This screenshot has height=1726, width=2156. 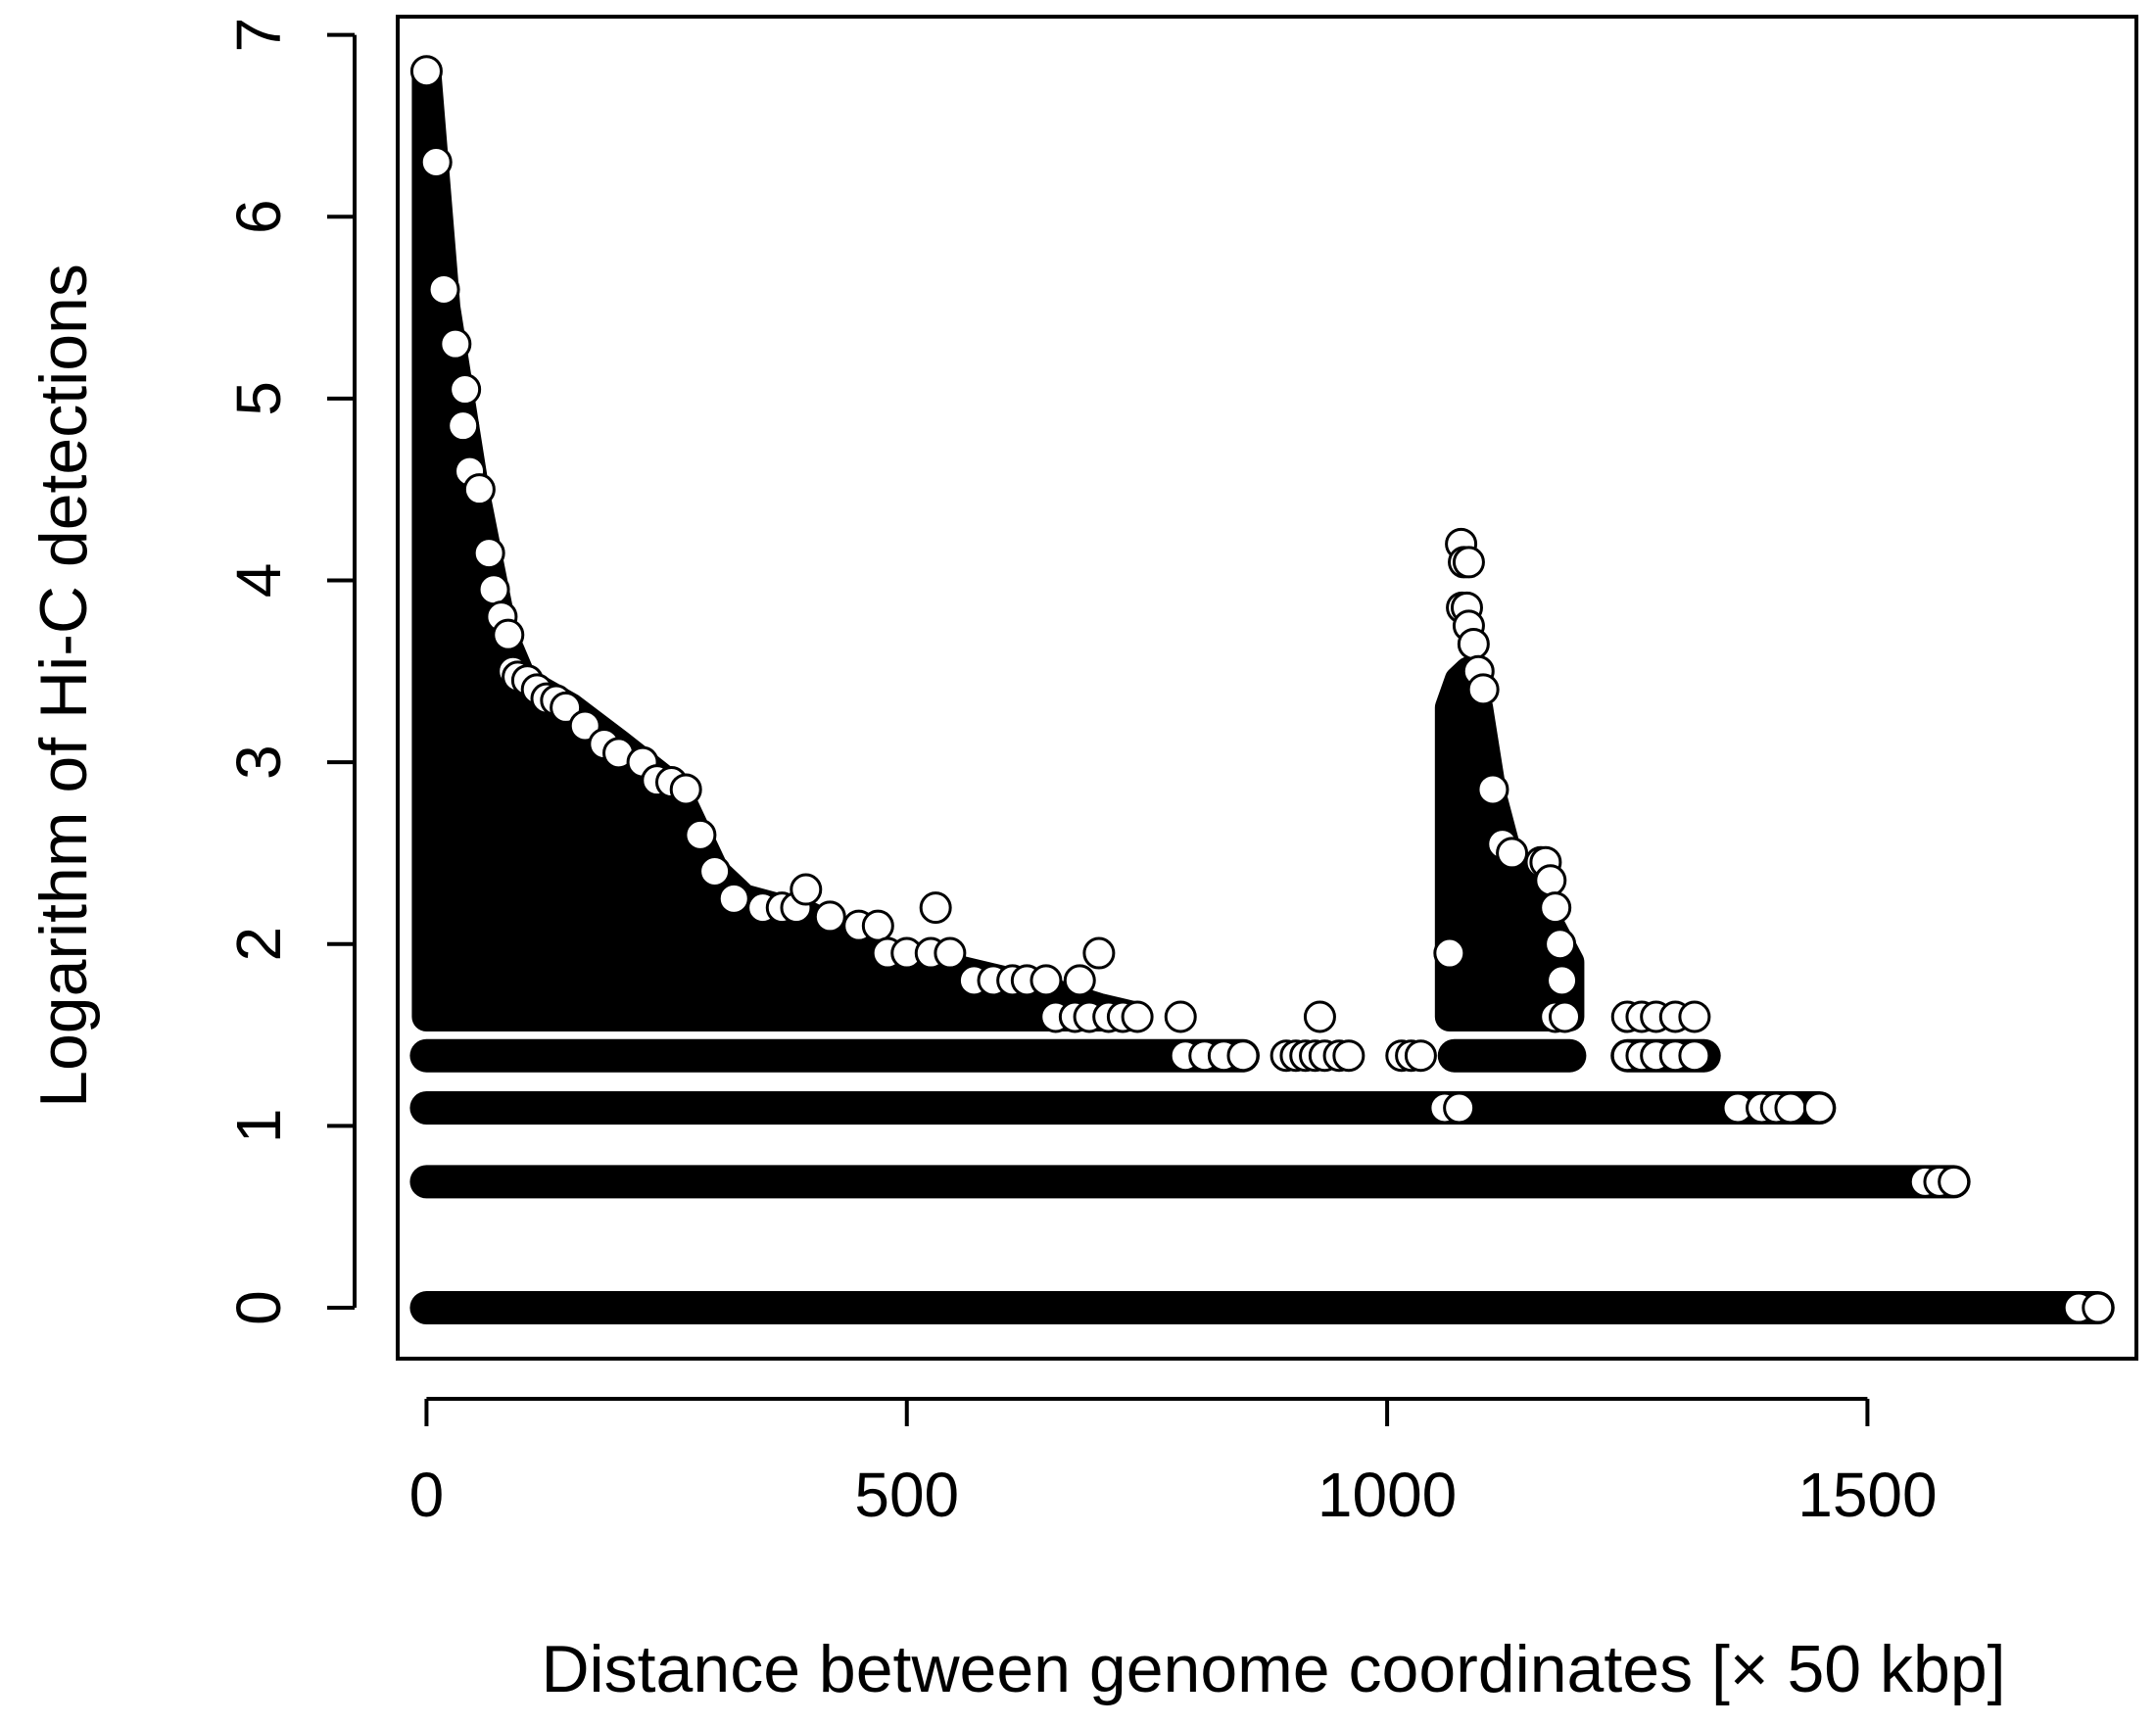 What do you see at coordinates (258, 944) in the screenshot?
I see `y-tick-label: 2` at bounding box center [258, 944].